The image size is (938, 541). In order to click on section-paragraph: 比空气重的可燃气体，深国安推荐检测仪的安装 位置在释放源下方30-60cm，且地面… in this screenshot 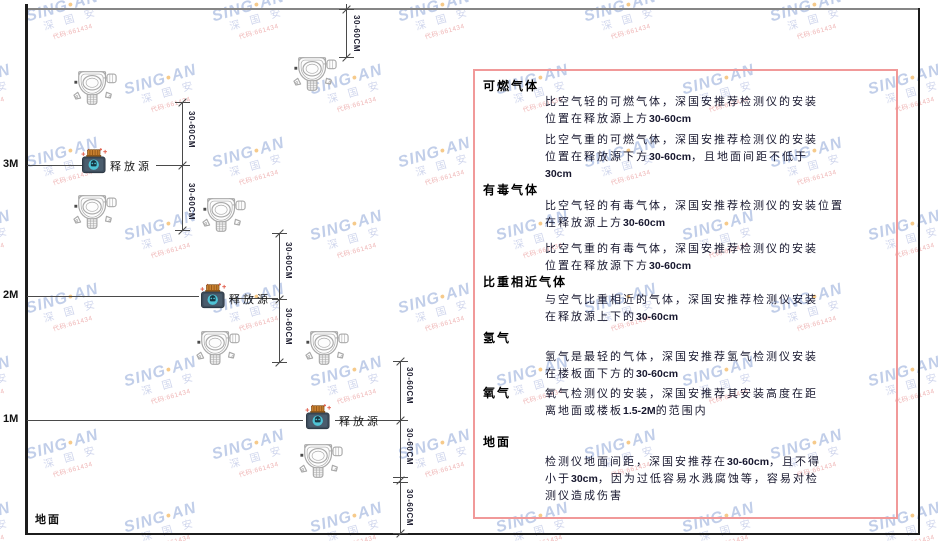, I will do `click(681, 157)`.